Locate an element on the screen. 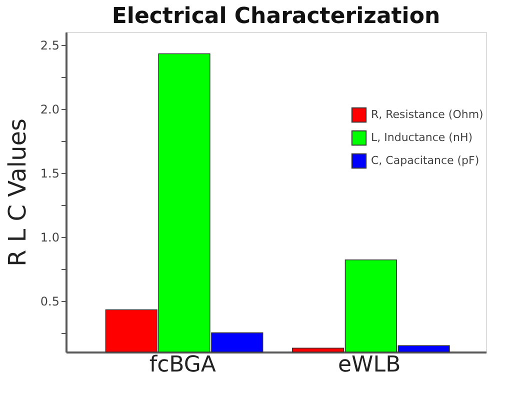 This screenshot has height=419, width=526. y-tick-label: 1.0 is located at coordinates (50, 237).